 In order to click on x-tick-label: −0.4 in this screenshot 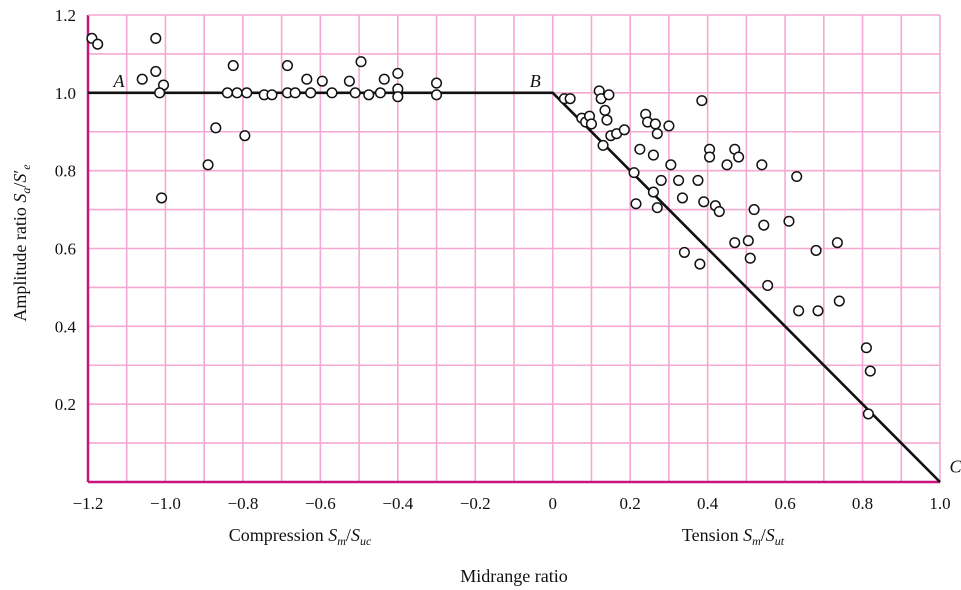, I will do `click(397, 503)`.